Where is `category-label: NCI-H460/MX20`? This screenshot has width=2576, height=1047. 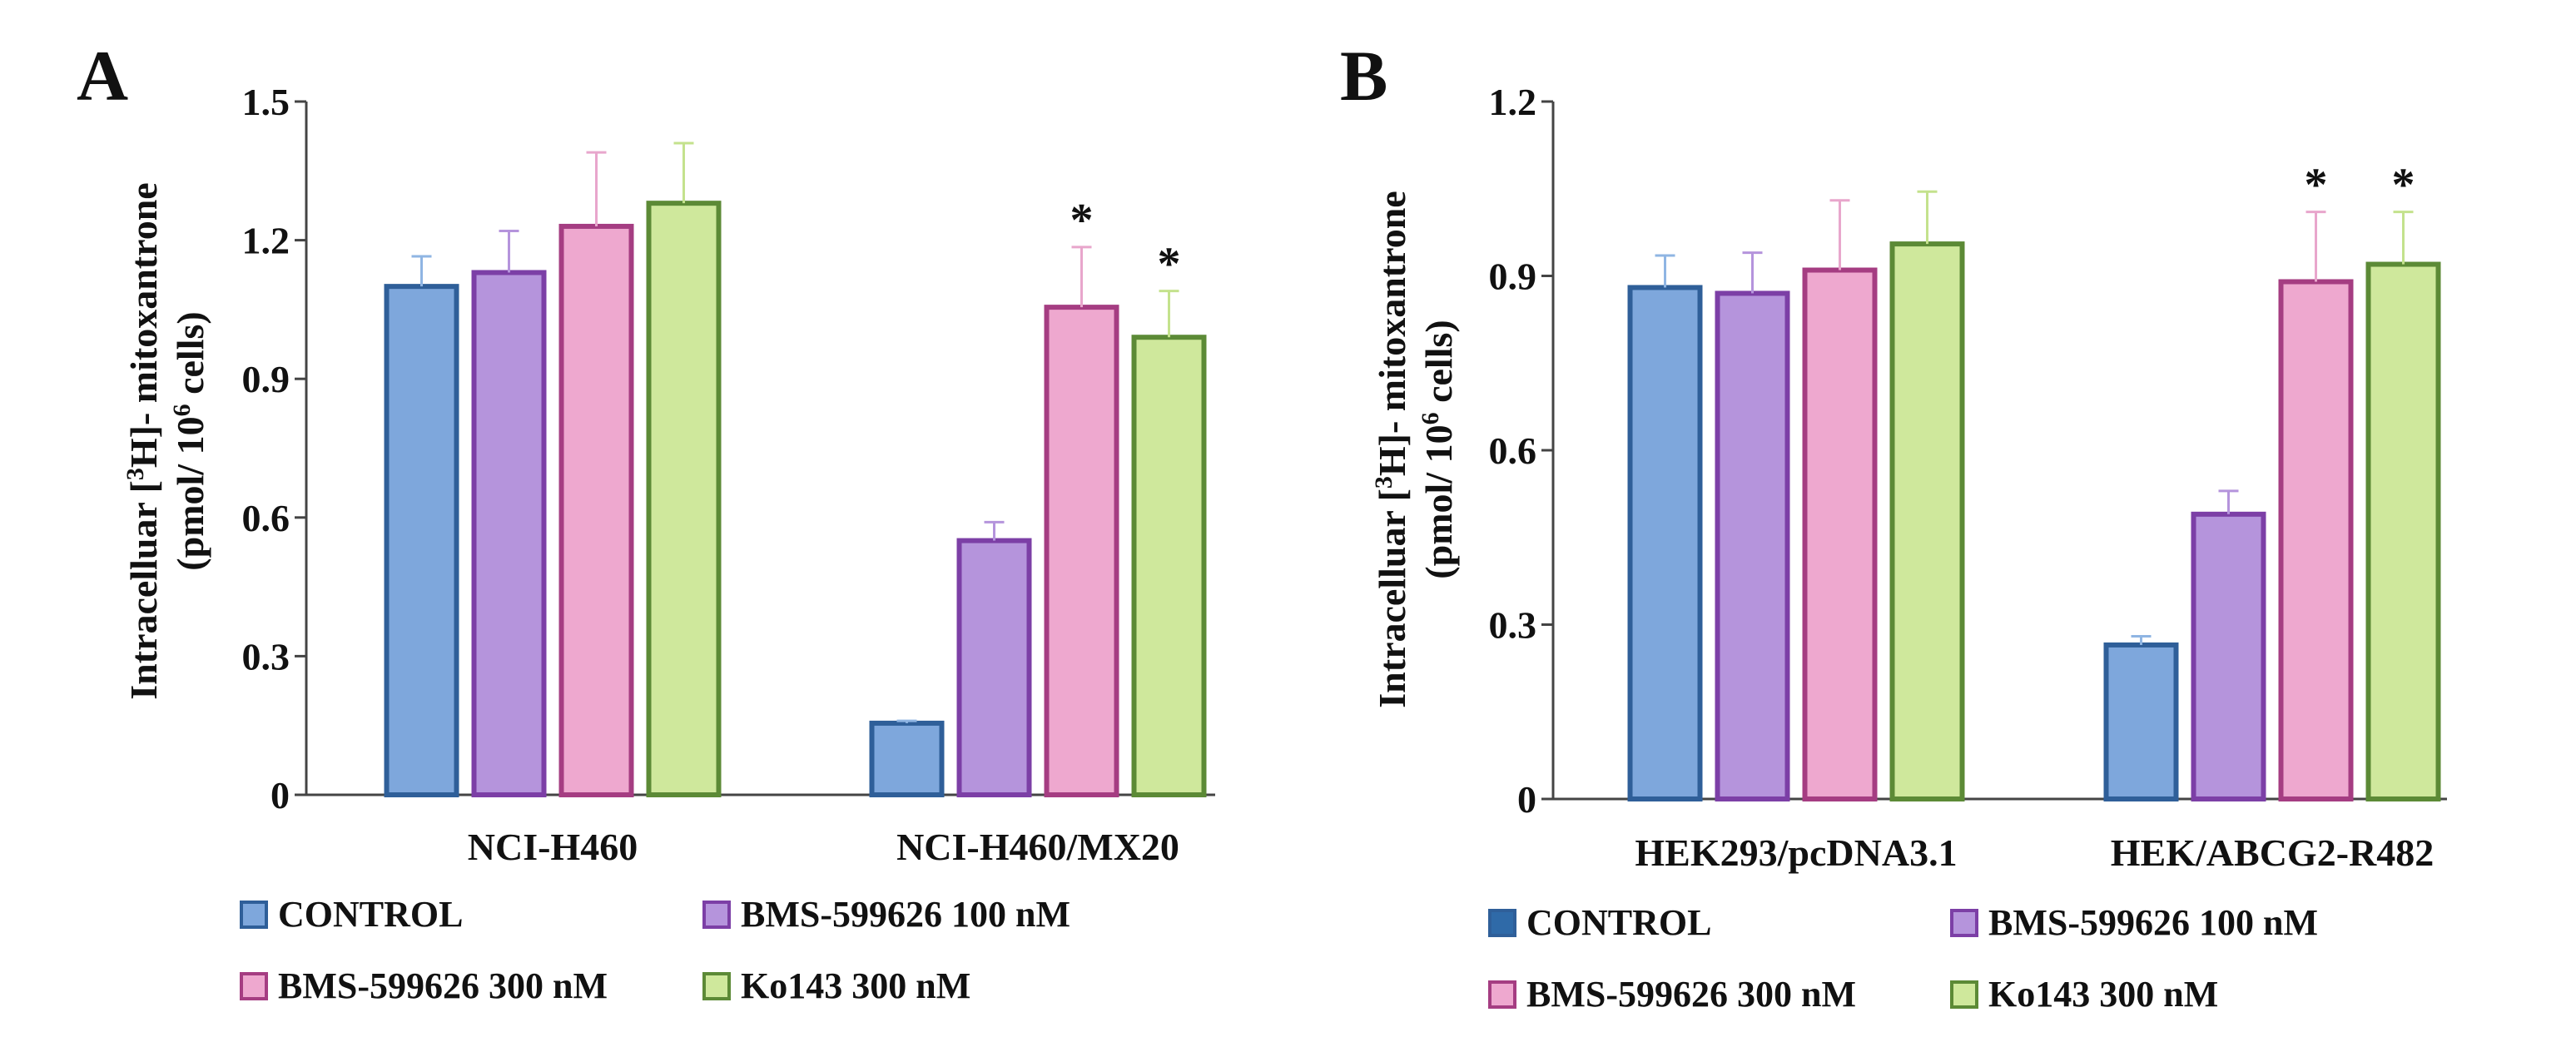 category-label: NCI-H460/MX20 is located at coordinates (1037, 847).